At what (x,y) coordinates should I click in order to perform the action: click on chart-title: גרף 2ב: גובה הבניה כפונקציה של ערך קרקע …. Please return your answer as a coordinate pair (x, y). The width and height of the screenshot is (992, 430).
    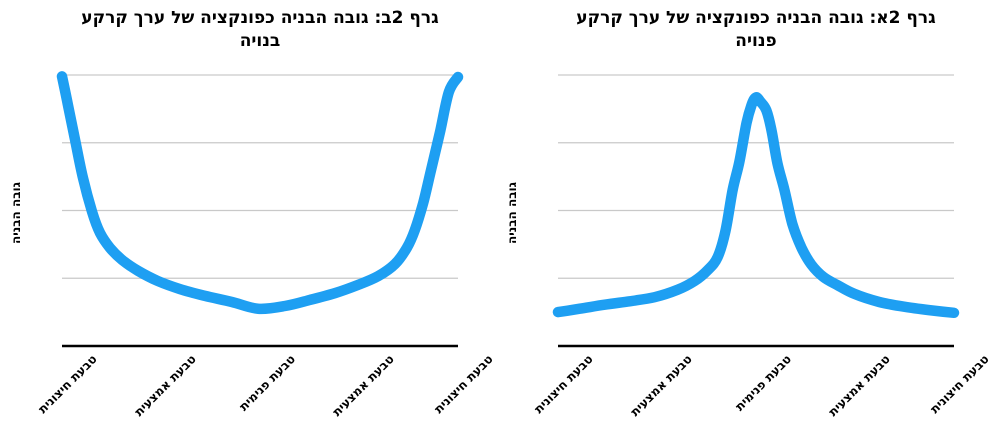
    Looking at the image, I should click on (260, 30).